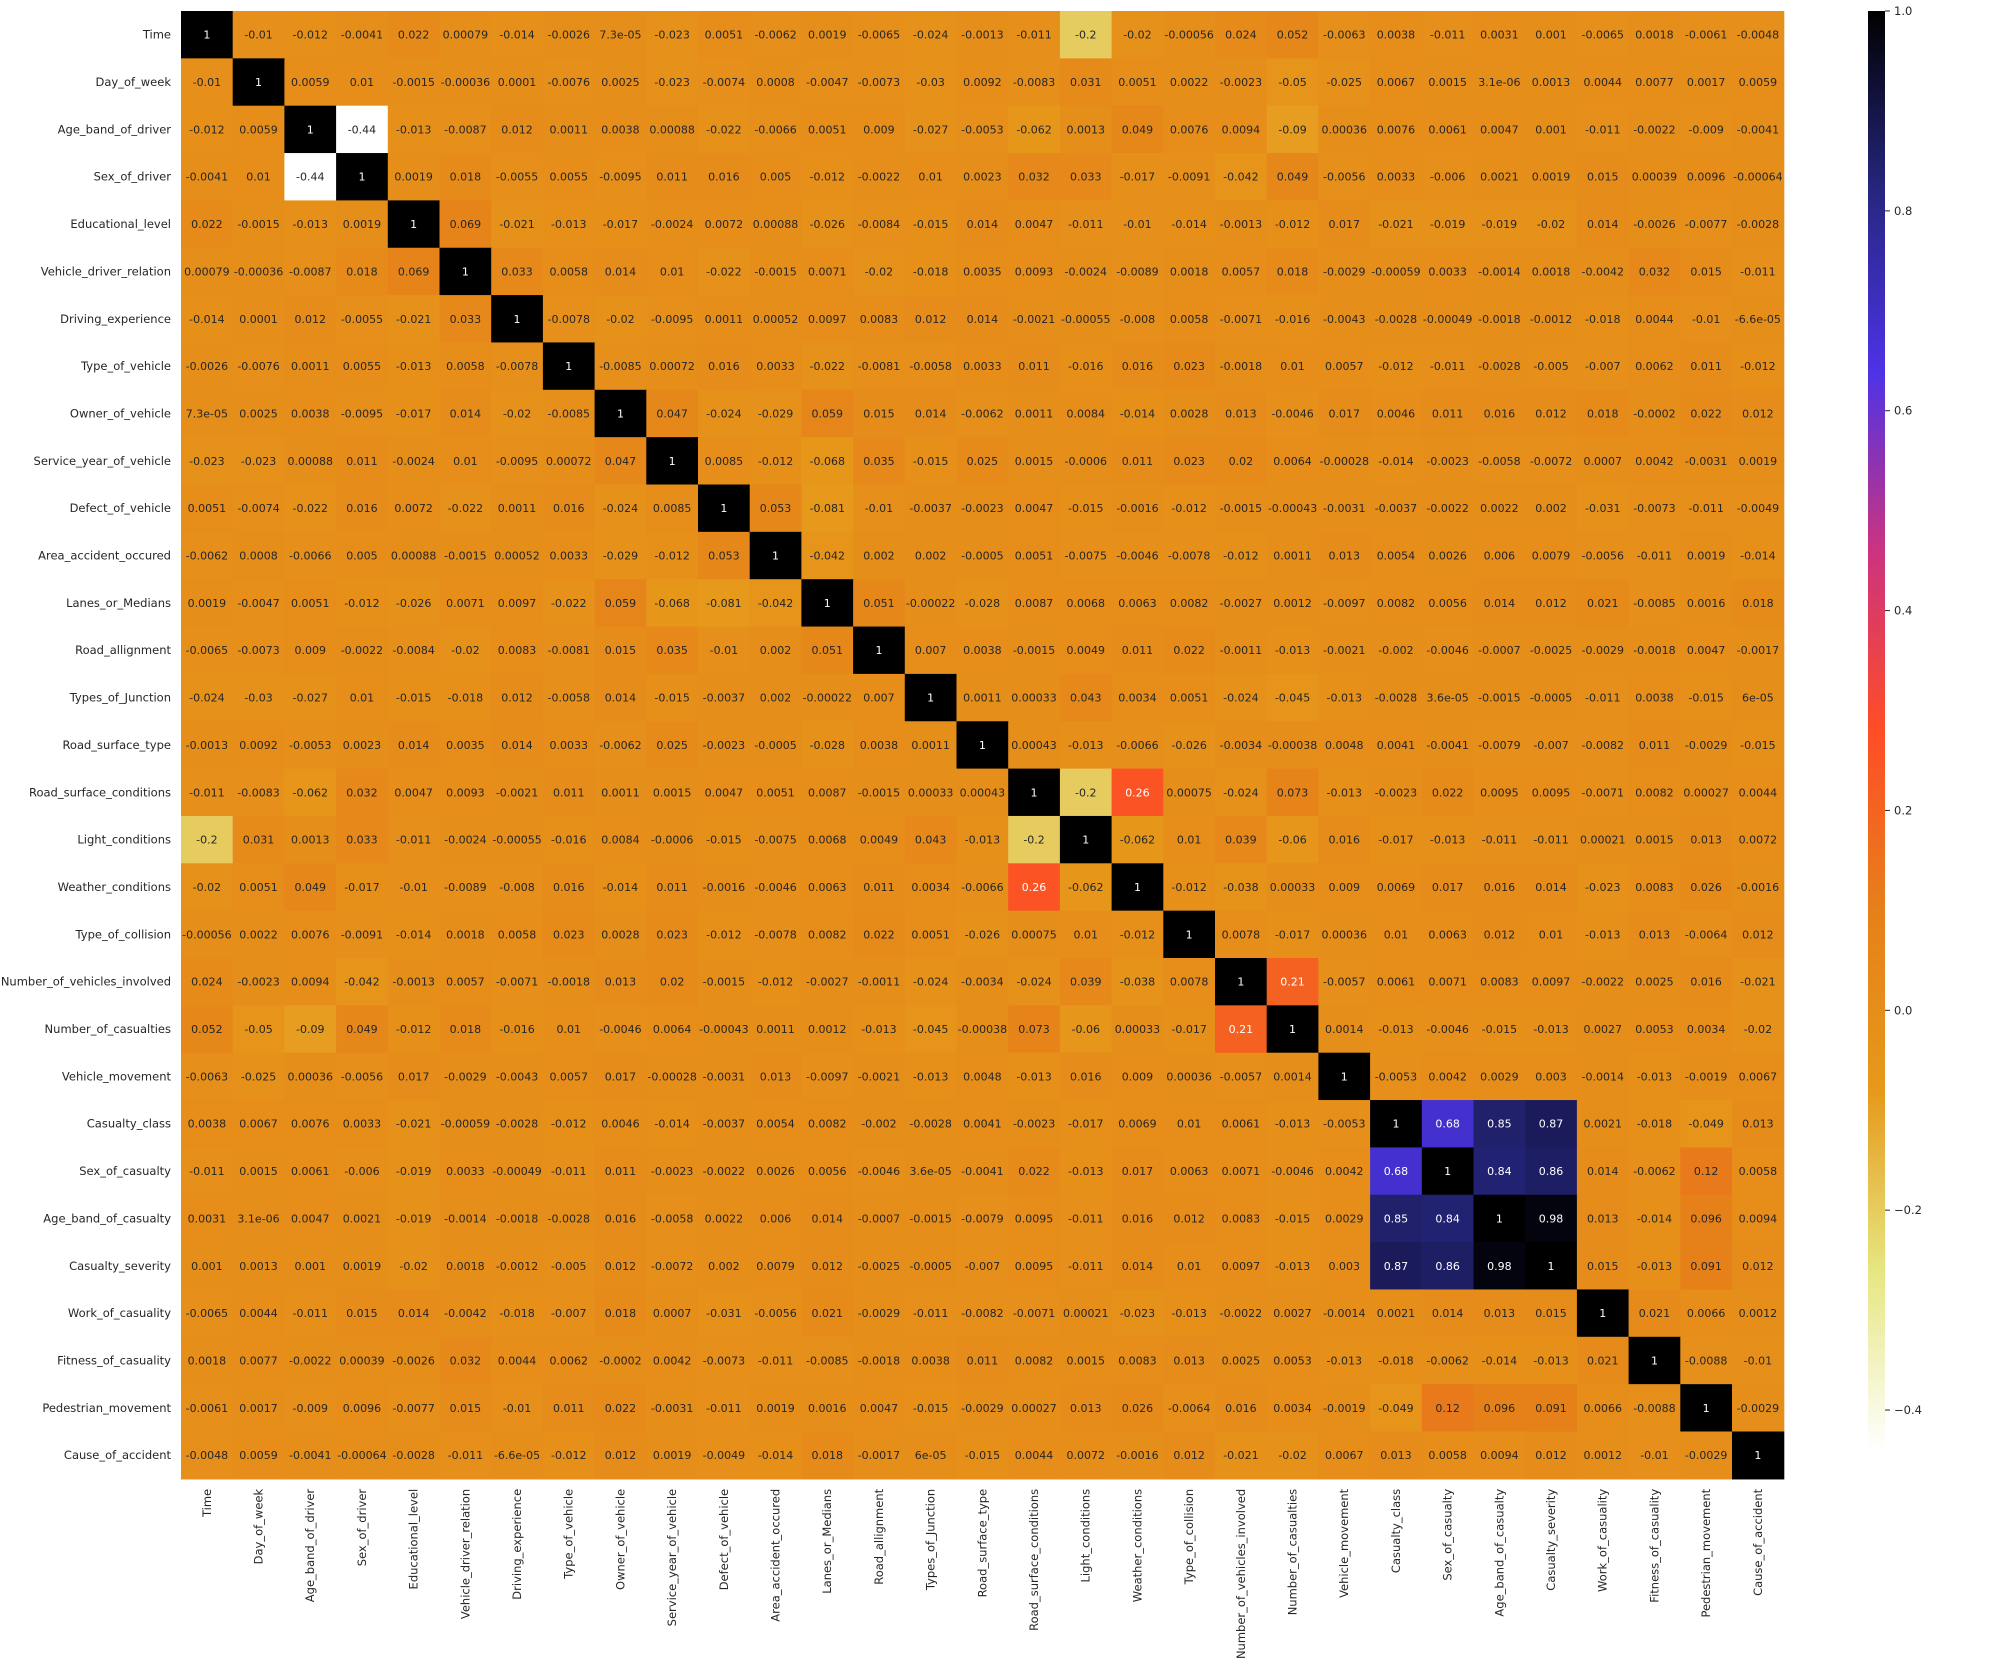 The width and height of the screenshot is (2004, 1663). Describe the element at coordinates (362, 1124) in the screenshot. I see `cell-value-label: 0.0033` at that location.